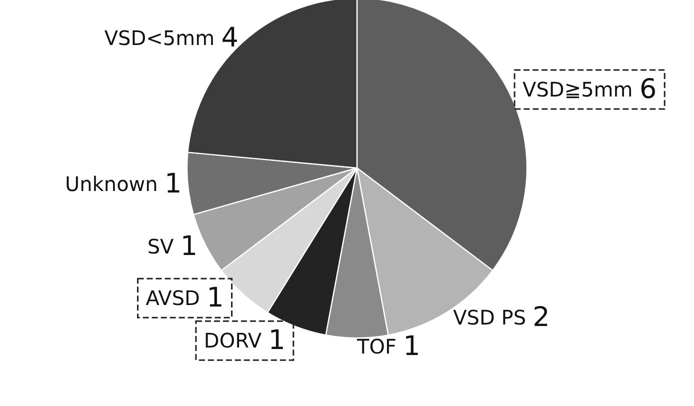 The height and width of the screenshot is (406, 694). What do you see at coordinates (648, 90) in the screenshot?
I see `data-label: 6` at bounding box center [648, 90].